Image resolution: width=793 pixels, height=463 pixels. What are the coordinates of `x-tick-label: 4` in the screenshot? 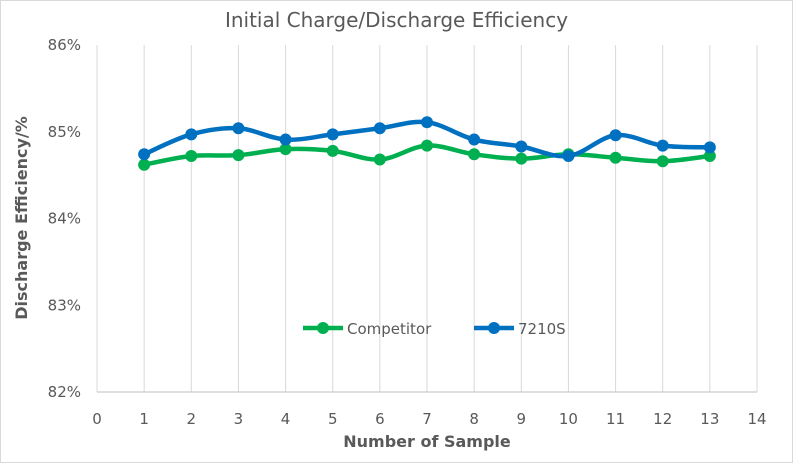 It's located at (286, 419).